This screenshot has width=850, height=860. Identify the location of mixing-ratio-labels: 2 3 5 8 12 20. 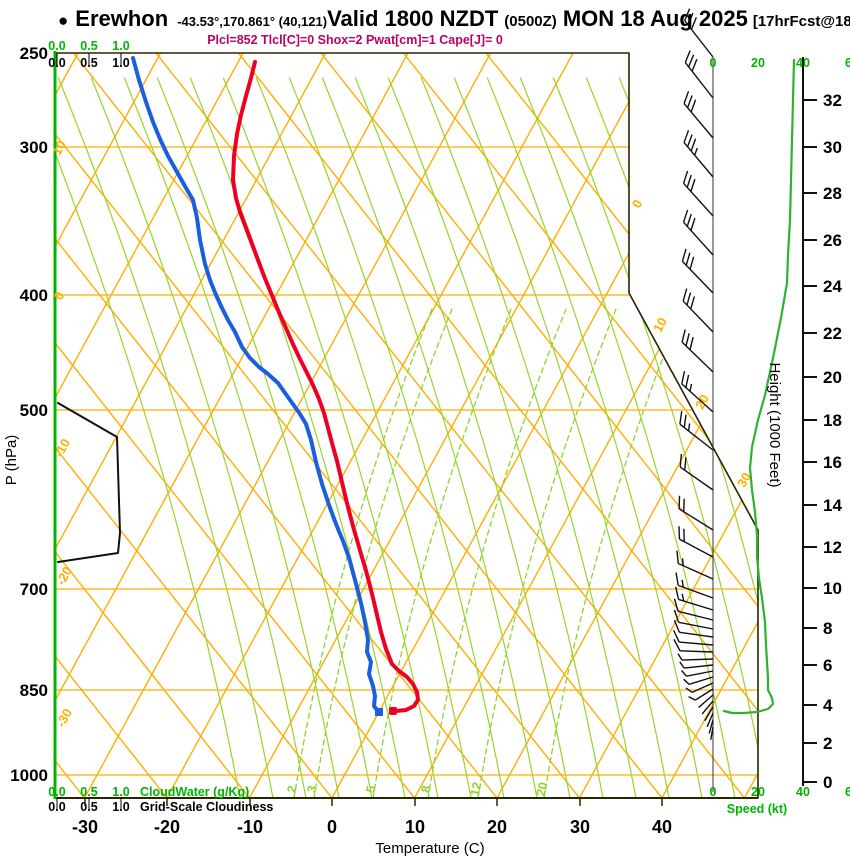
(418, 789).